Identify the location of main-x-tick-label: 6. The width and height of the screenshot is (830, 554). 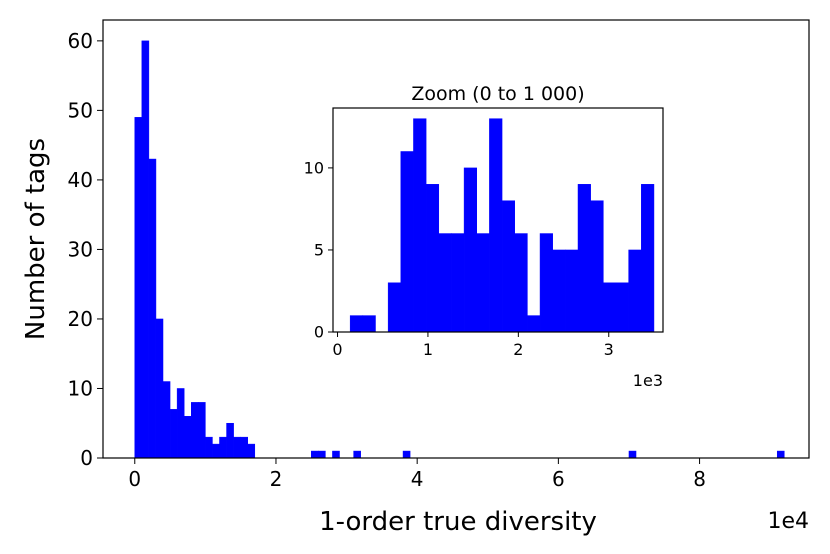
(558, 479).